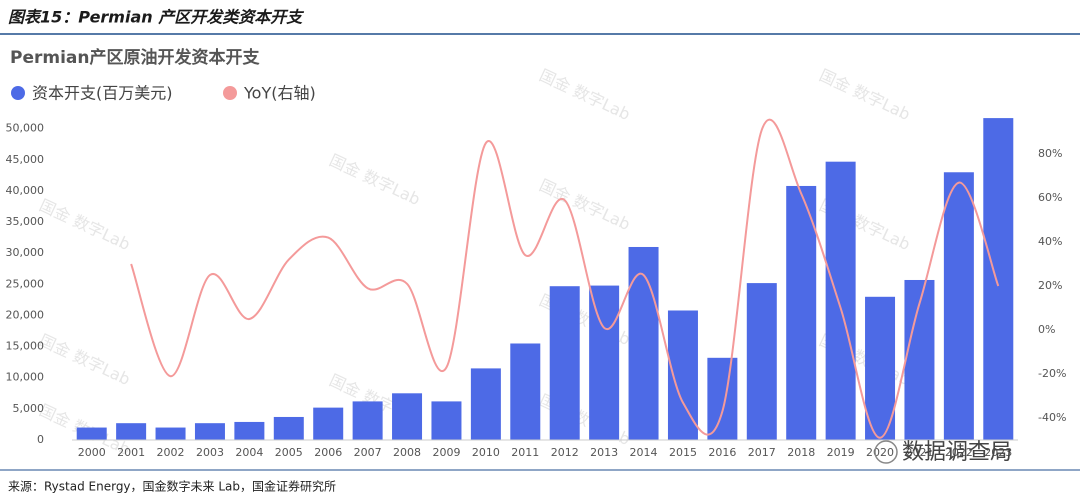 The width and height of the screenshot is (1080, 500). Describe the element at coordinates (289, 452) in the screenshot. I see `x-tick-label: 2005` at that location.